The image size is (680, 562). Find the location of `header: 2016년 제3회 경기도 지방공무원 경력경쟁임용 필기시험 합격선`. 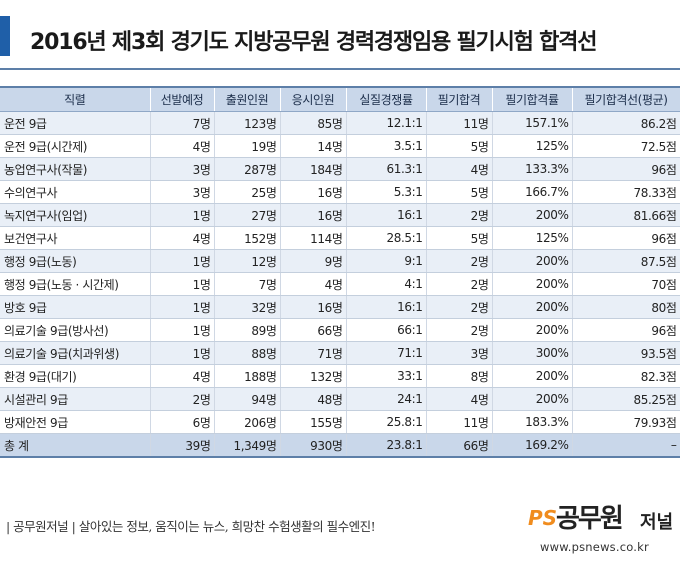

header: 2016년 제3회 경기도 지방공무원 경력경쟁임용 필기시험 합격선 is located at coordinates (340, 35).